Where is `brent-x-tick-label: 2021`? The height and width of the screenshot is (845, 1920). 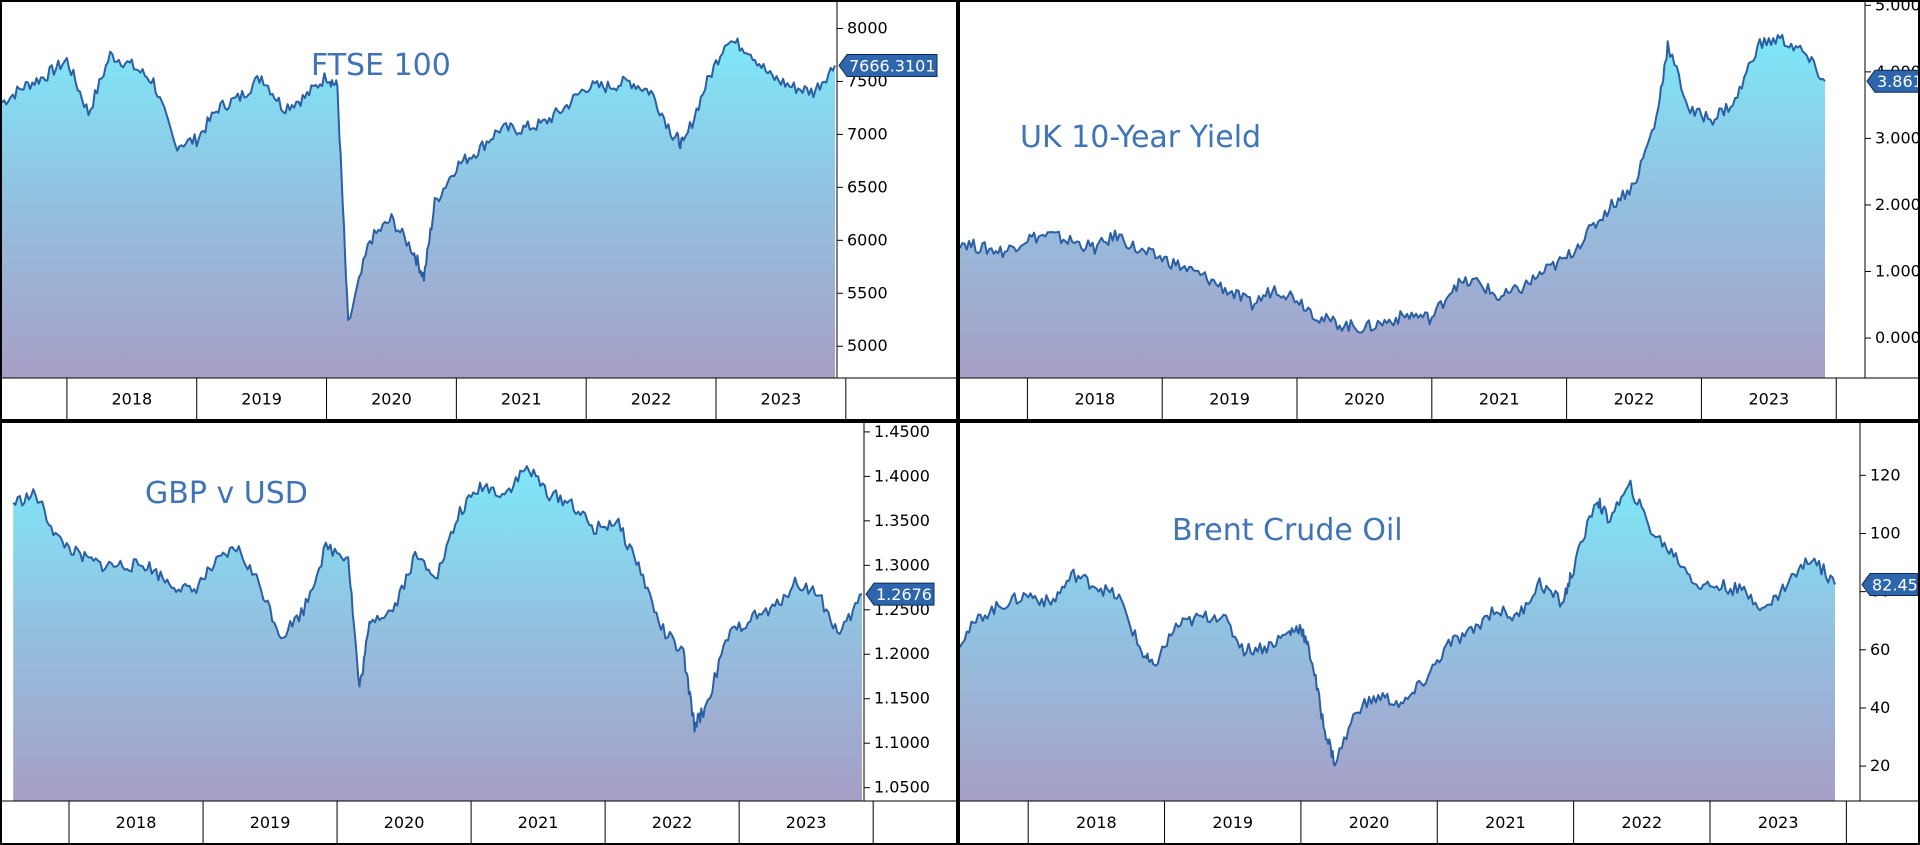
brent-x-tick-label: 2021 is located at coordinates (1505, 822).